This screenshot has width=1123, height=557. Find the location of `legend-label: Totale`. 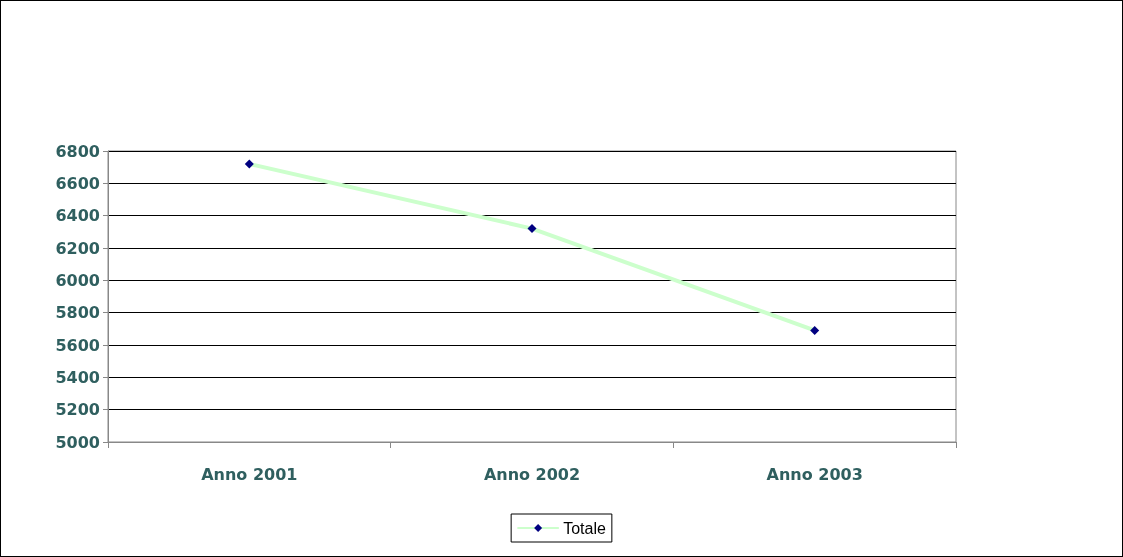

legend-label: Totale is located at coordinates (584, 528).